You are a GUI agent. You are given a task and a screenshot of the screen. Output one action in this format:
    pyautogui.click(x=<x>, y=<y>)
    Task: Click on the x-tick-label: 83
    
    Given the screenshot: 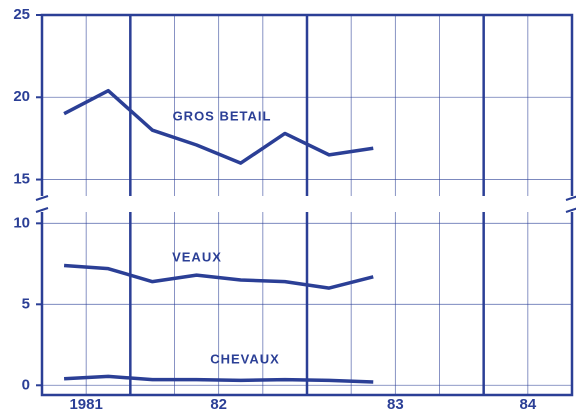 What is the action you would take?
    pyautogui.click(x=395, y=404)
    